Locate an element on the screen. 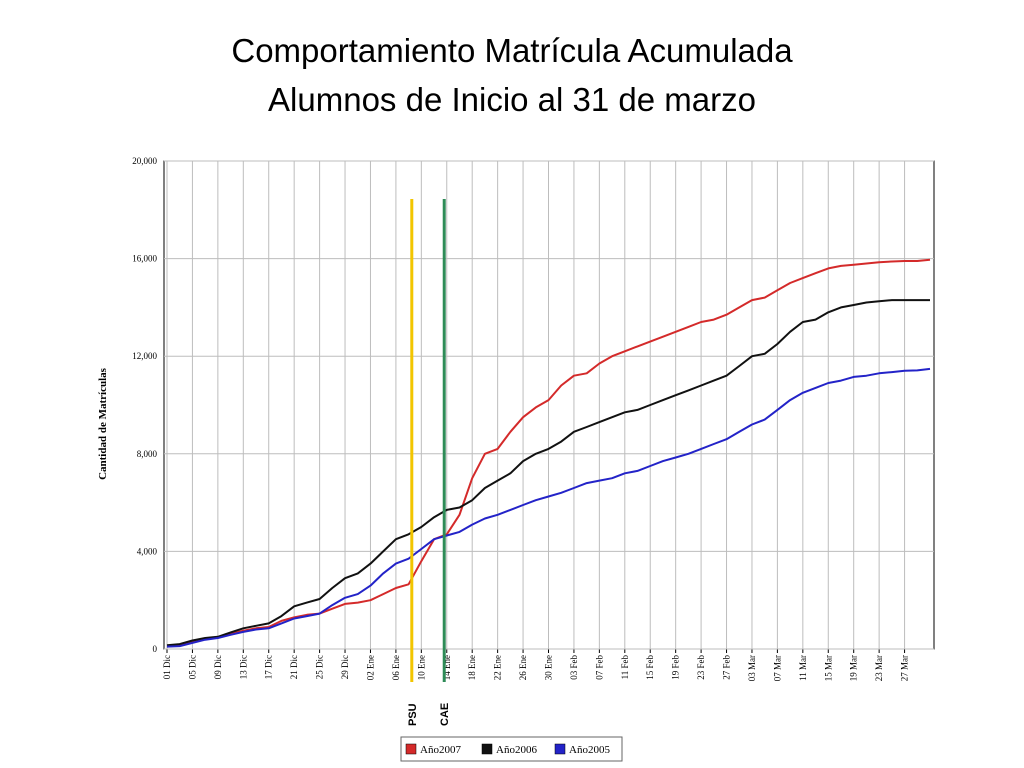 The height and width of the screenshot is (768, 1024). slide-title-line-2: Alumnos de Inicio al 31 de marzo is located at coordinates (512, 99).